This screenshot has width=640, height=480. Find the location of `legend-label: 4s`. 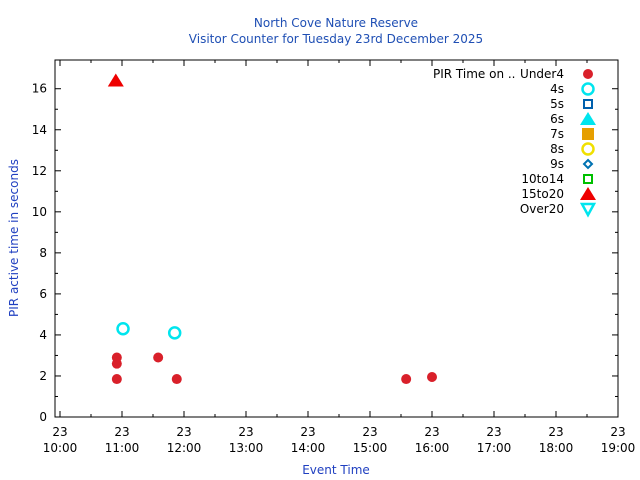

legend-label: 4s is located at coordinates (557, 89).